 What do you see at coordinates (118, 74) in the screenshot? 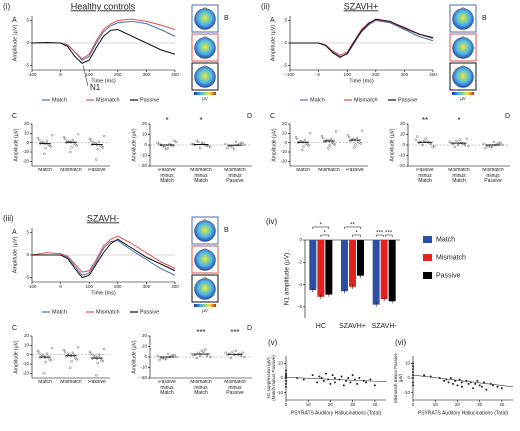
I see `x-tick-label: 200` at bounding box center [118, 74].